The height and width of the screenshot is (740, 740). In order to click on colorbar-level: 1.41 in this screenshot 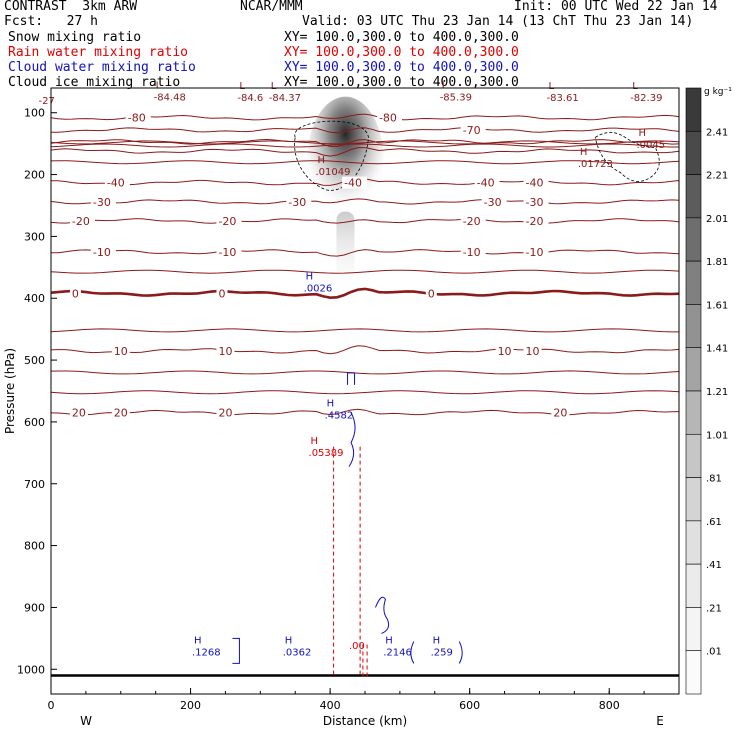, I will do `click(717, 349)`.